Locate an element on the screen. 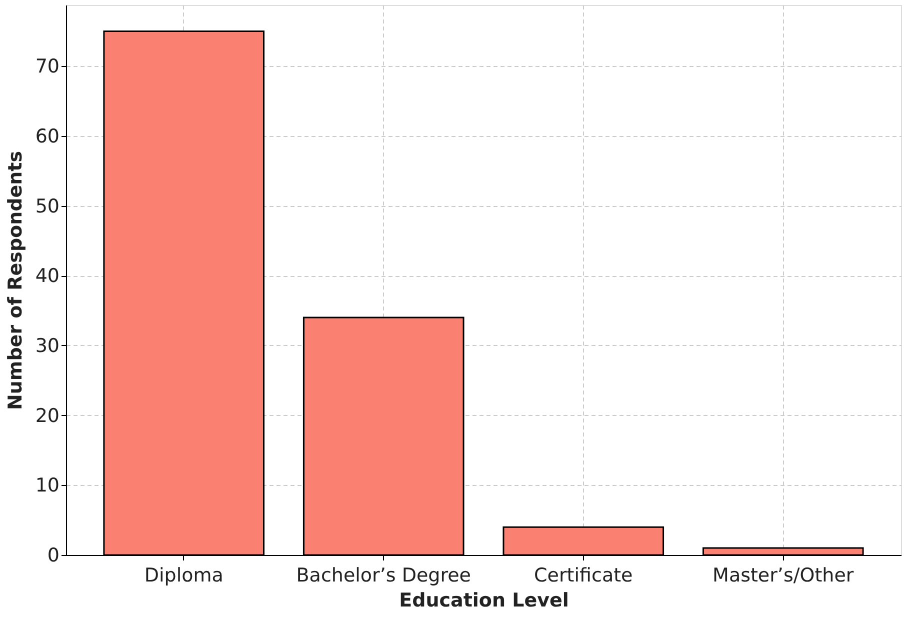 This screenshot has width=917, height=622. x-axis-title: Education Level is located at coordinates (484, 601).